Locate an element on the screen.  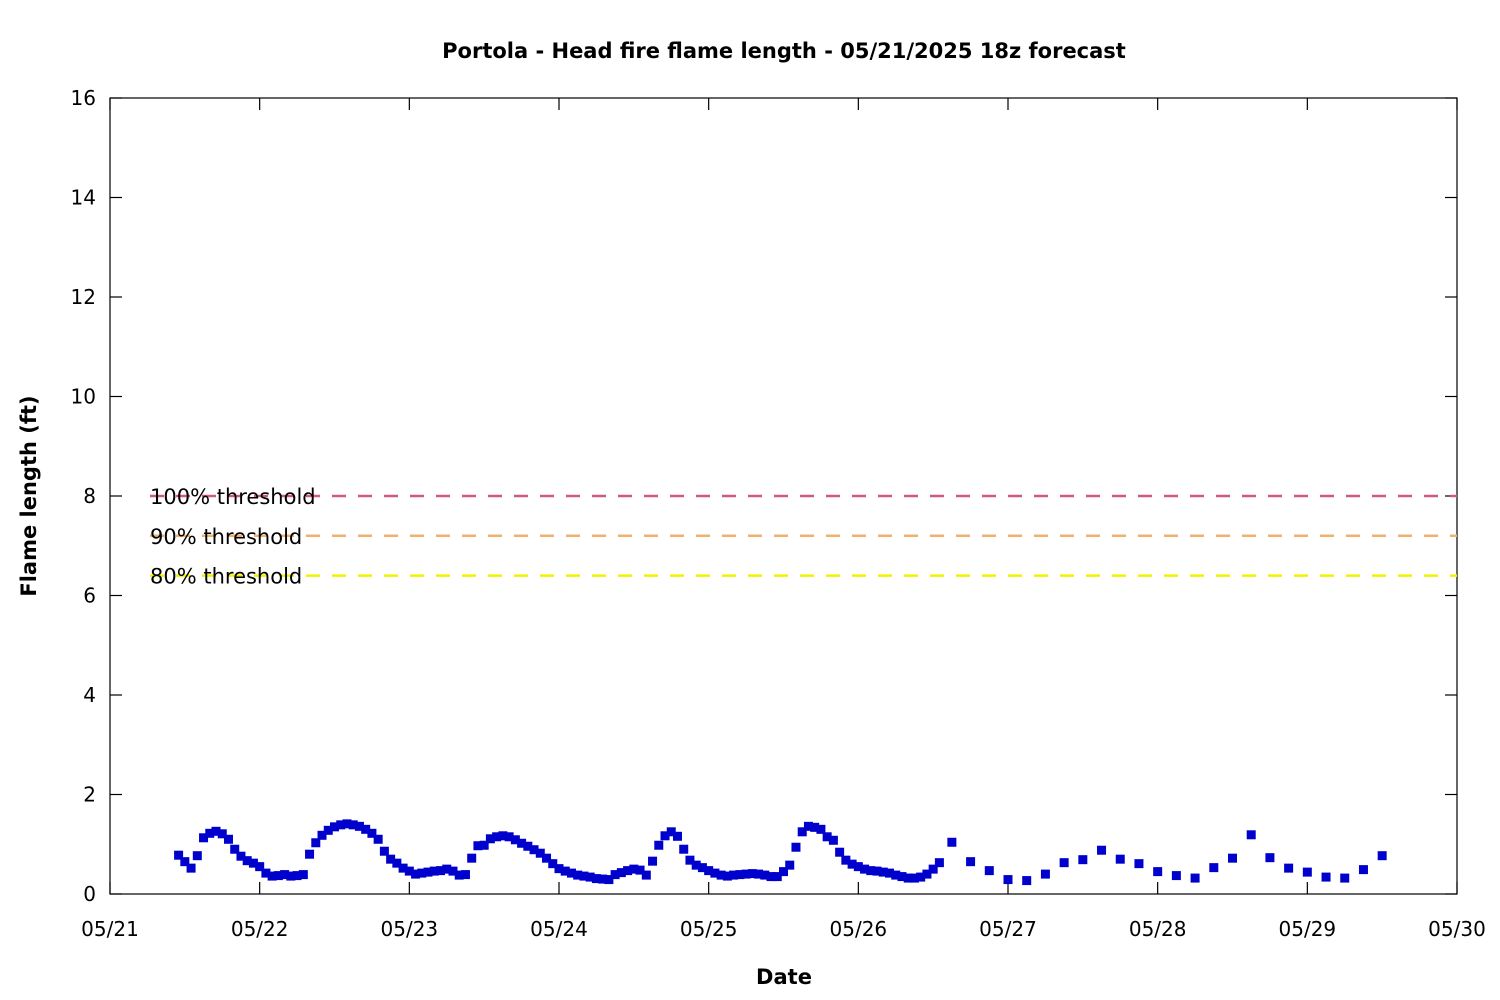
threshold-lines: 100% threshold 90% threshold 80% threshold is located at coordinates (803, 537).